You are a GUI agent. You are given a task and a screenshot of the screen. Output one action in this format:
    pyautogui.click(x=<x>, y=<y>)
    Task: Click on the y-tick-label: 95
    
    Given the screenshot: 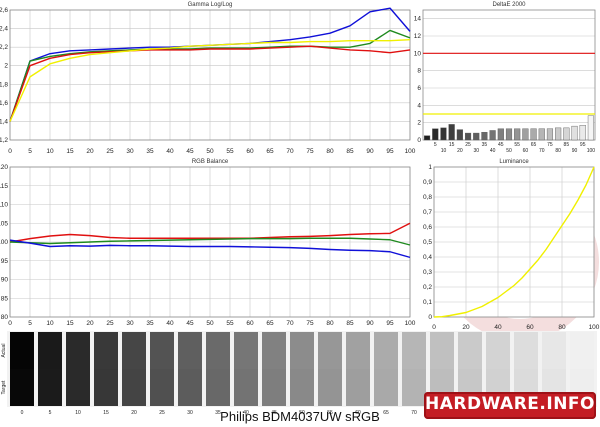 What is the action you would take?
    pyautogui.click(x=5, y=261)
    